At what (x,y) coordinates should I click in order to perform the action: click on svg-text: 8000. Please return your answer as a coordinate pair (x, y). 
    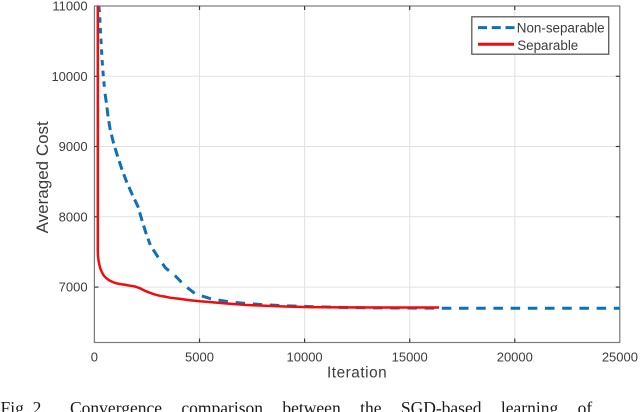
    Looking at the image, I should click on (73, 216).